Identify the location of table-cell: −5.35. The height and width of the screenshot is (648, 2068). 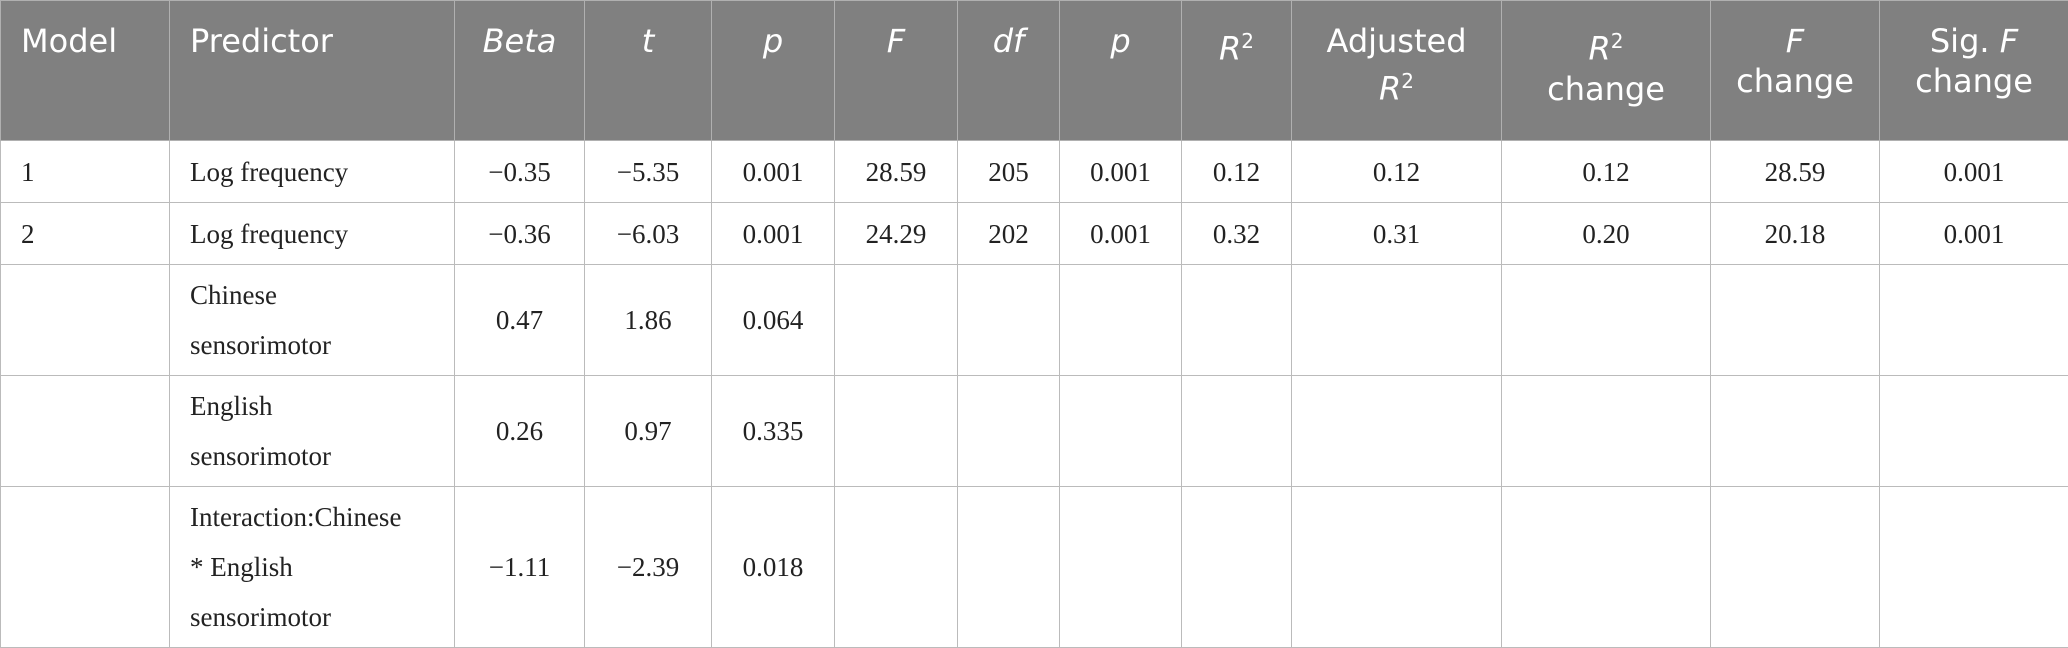
(648, 172).